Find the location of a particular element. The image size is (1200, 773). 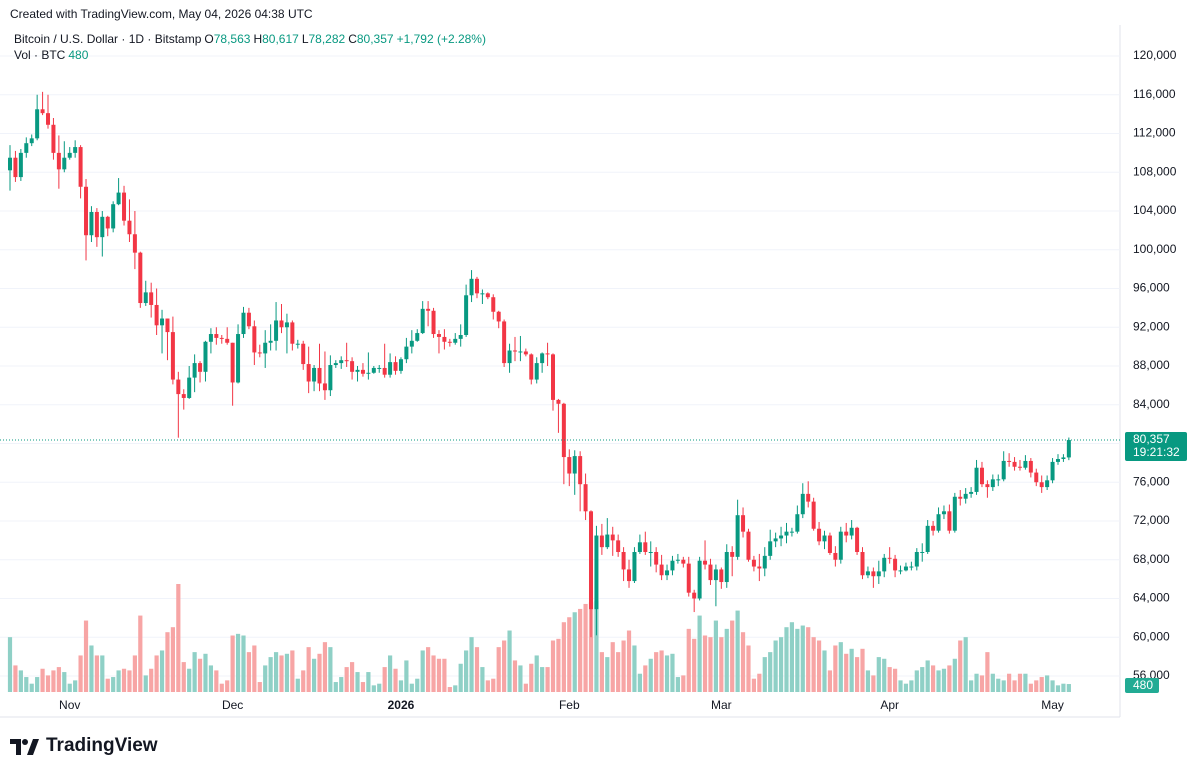

y-tick-label: 76,000 is located at coordinates (1151, 481).